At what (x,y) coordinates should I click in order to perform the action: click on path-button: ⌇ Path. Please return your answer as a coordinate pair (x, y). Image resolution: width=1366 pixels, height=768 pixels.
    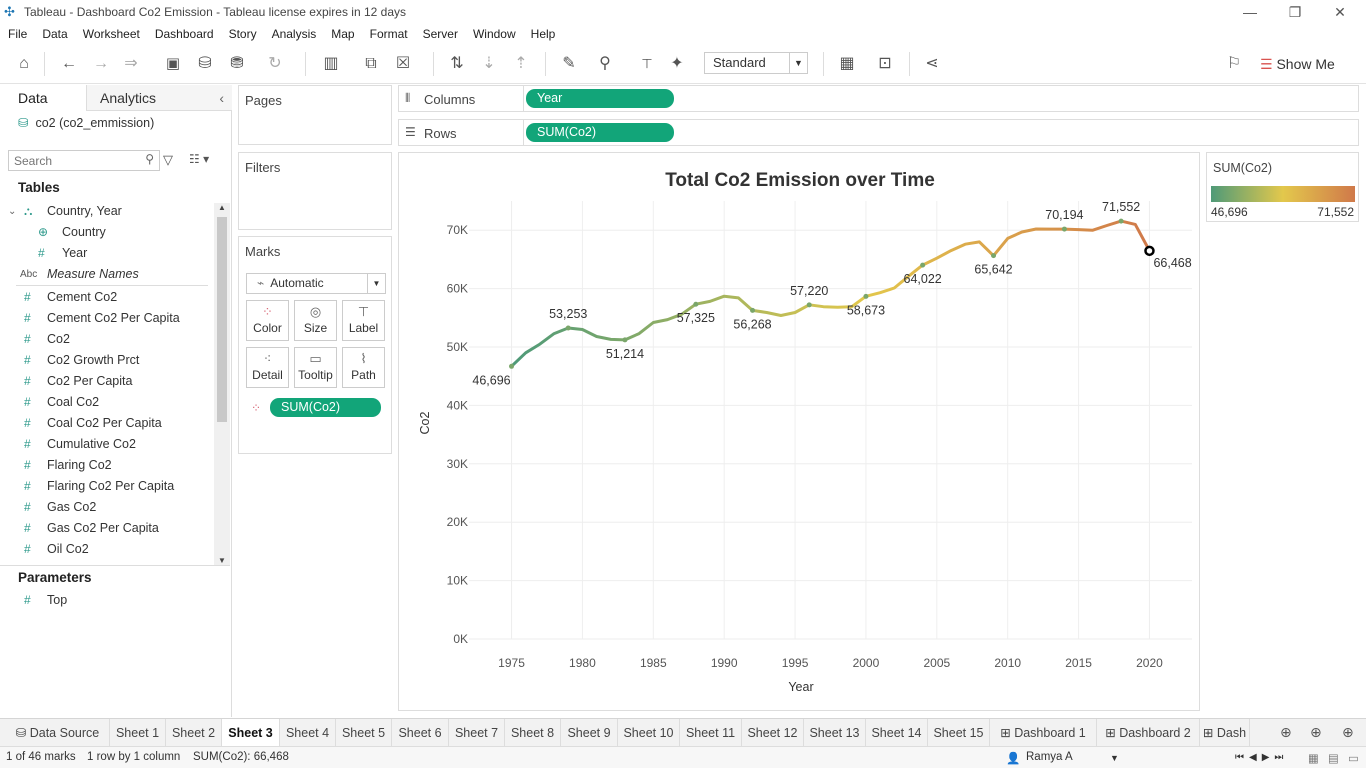
    Looking at the image, I should click on (363, 367).